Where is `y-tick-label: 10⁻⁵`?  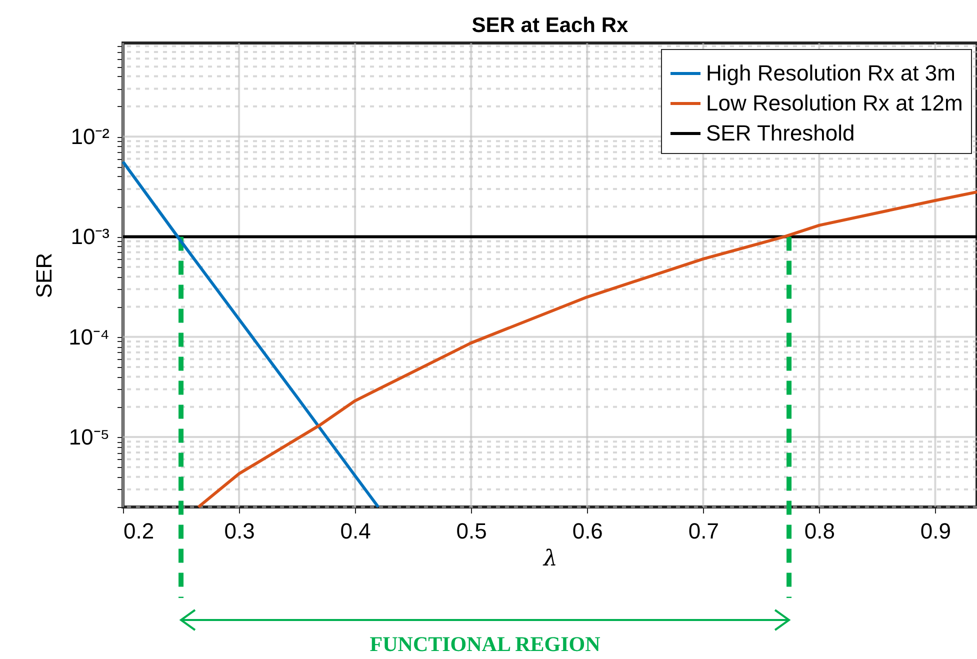 y-tick-label: 10⁻⁵ is located at coordinates (89, 437).